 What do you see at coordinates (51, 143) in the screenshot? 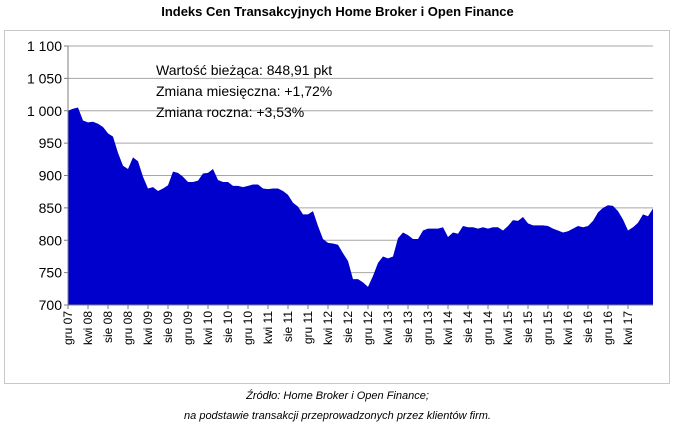
I see `y-tick-label: 950` at bounding box center [51, 143].